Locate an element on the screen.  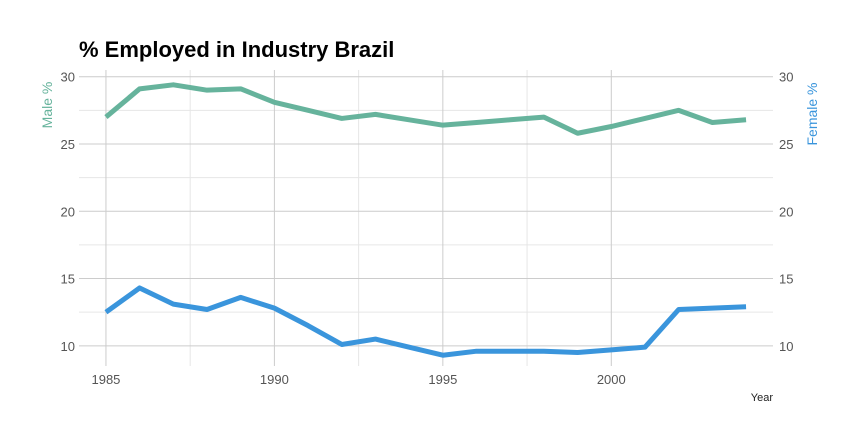
x-tick-label: 2000 is located at coordinates (611, 379).